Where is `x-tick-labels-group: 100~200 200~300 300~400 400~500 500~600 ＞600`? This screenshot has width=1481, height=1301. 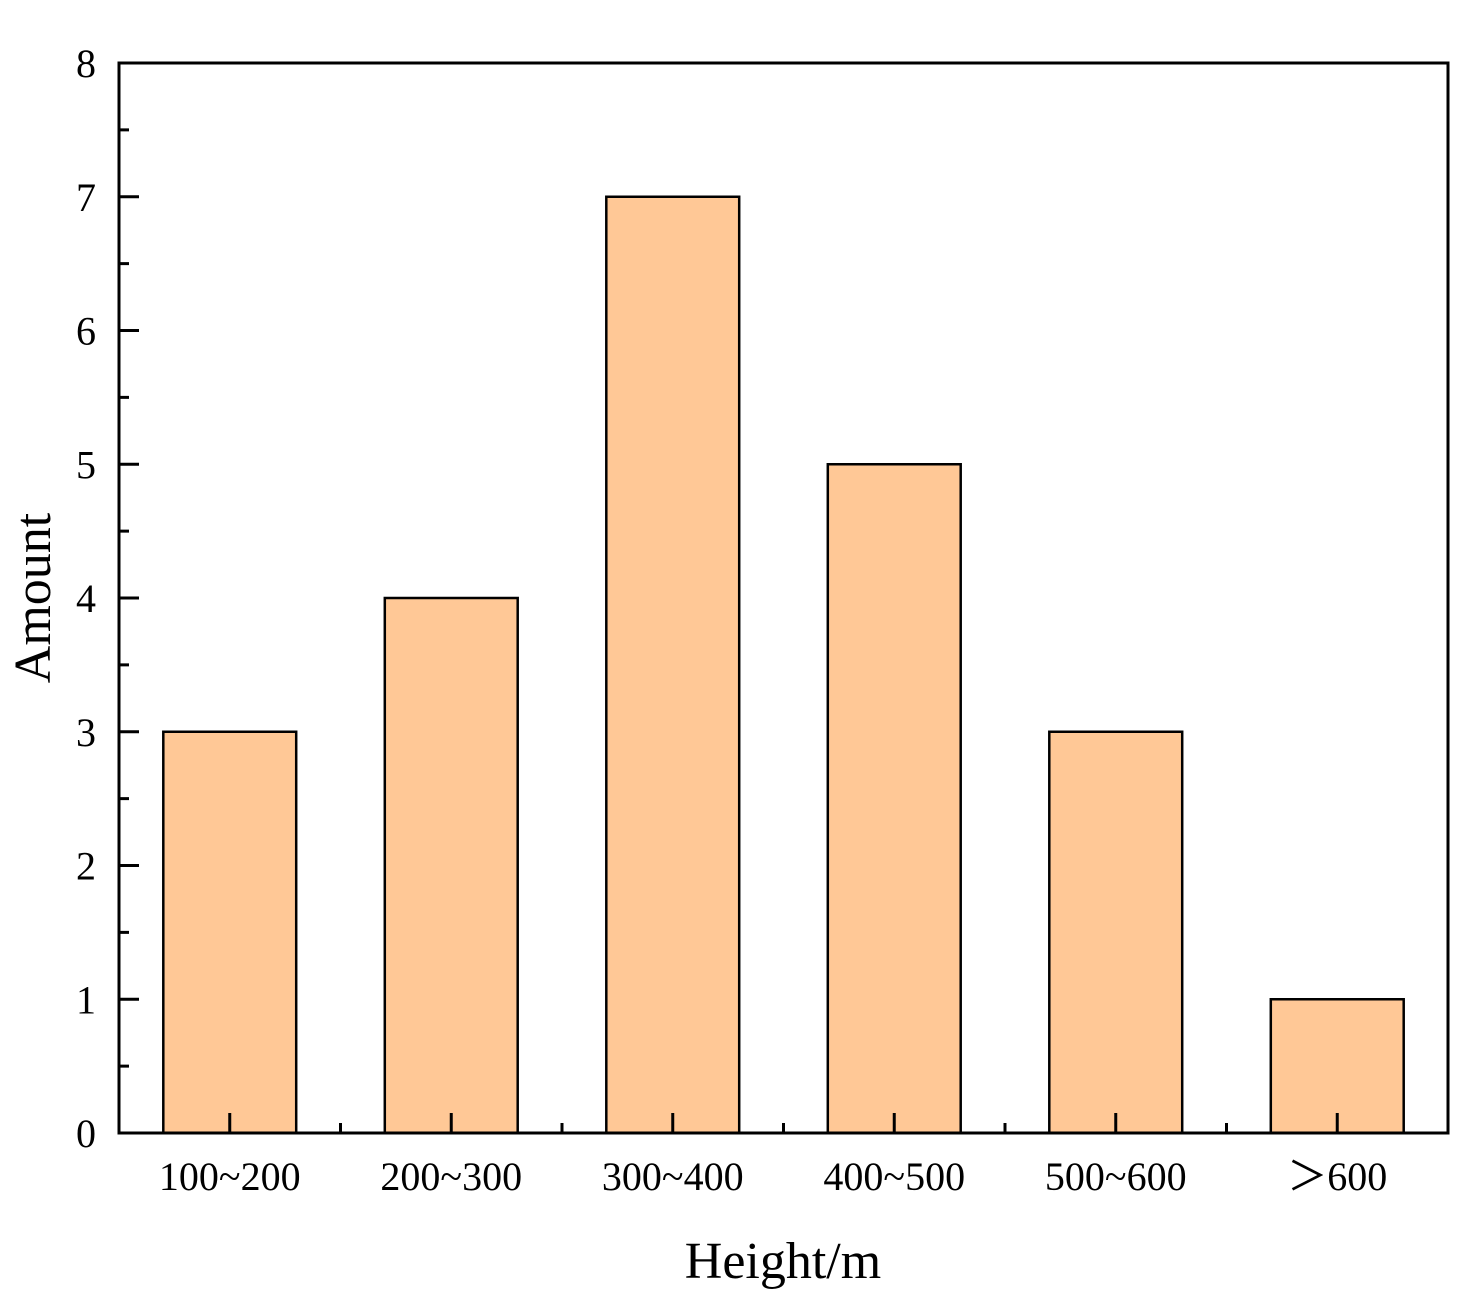
x-tick-labels-group: 100~200 200~300 300~400 400~500 500~600 ＞600 is located at coordinates (773, 1176).